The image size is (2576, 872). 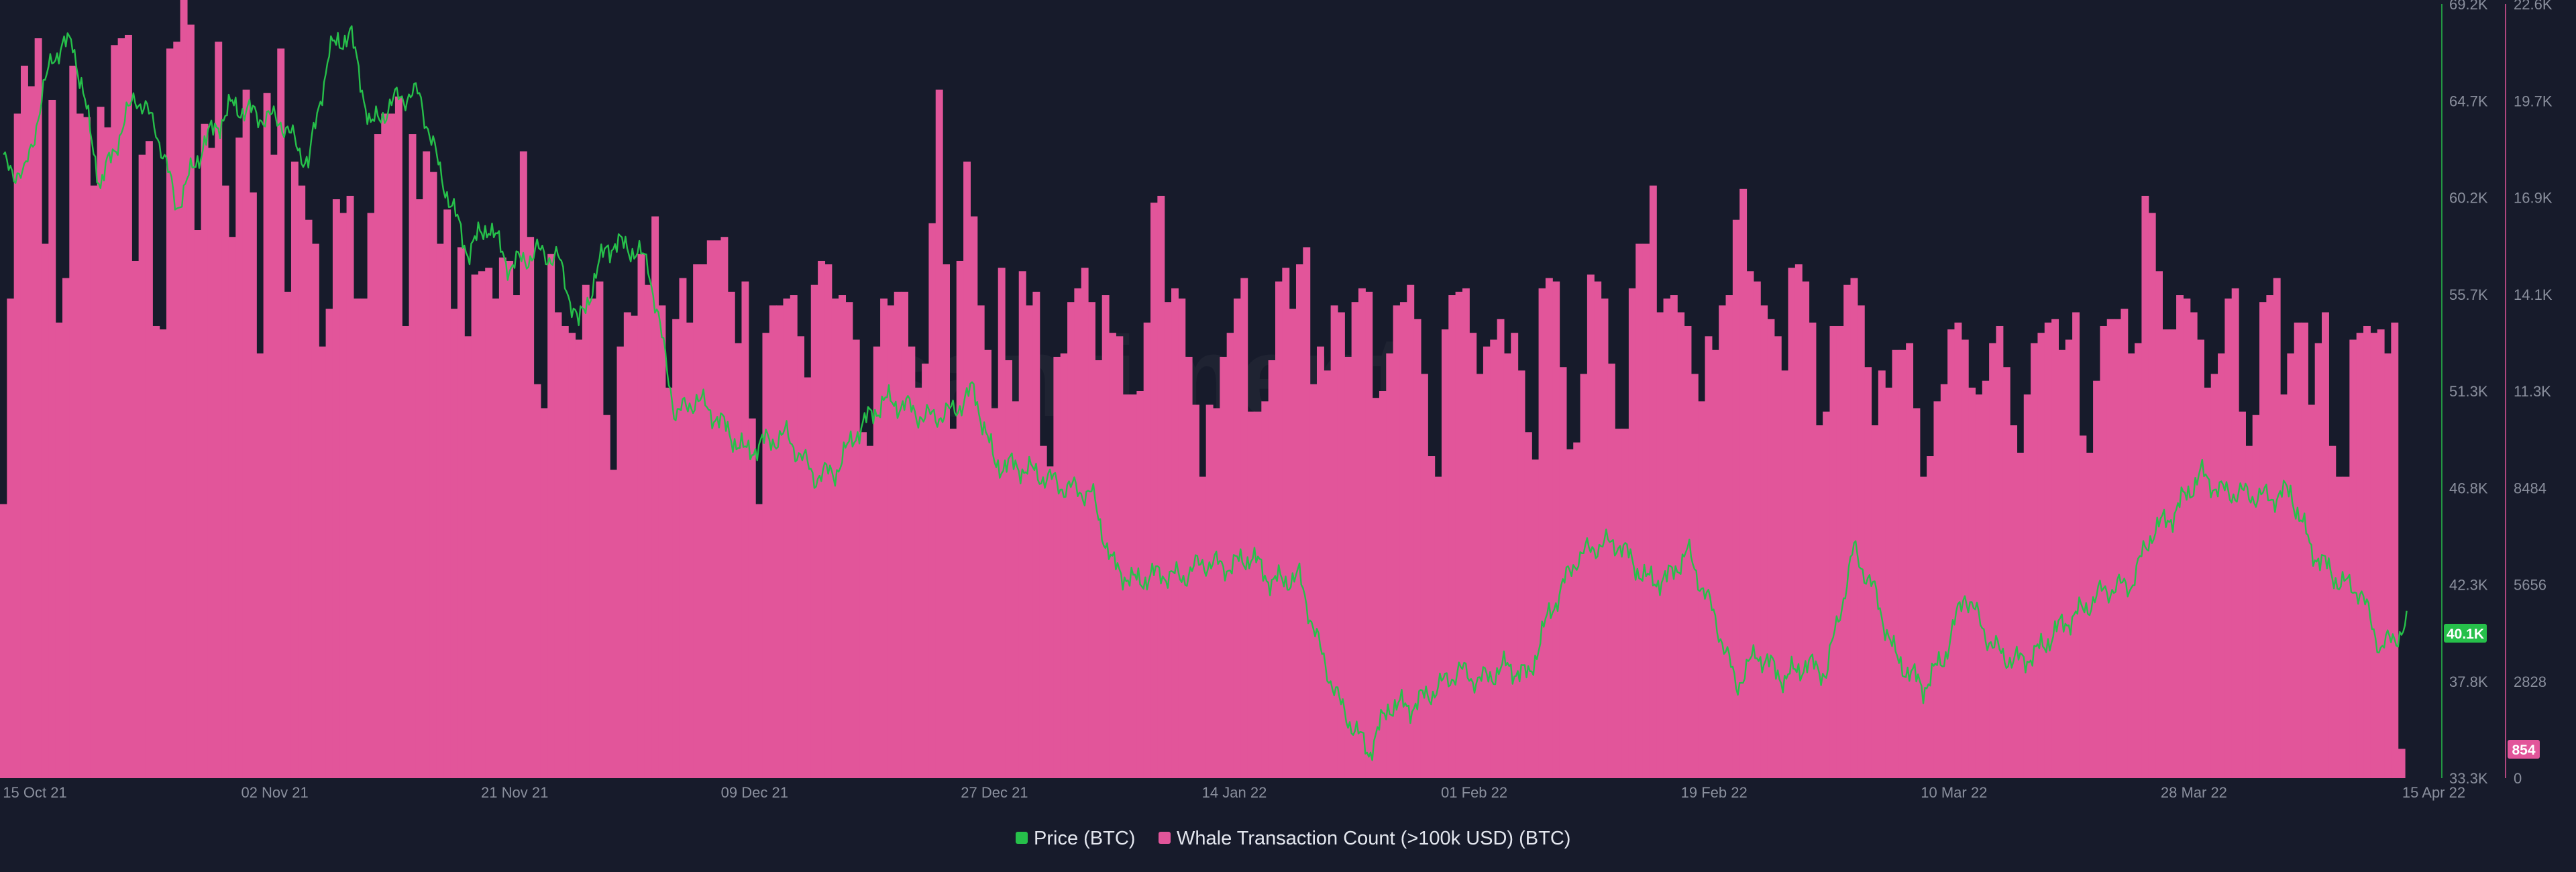 What do you see at coordinates (1474, 793) in the screenshot?
I see `x-tick-label: 01 Feb 22` at bounding box center [1474, 793].